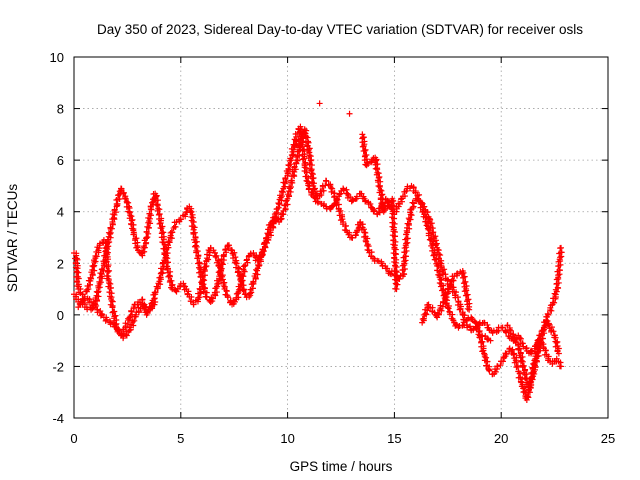 Image resolution: width=640 pixels, height=480 pixels. What do you see at coordinates (287, 438) in the screenshot?
I see `x-tick-label: 10` at bounding box center [287, 438].